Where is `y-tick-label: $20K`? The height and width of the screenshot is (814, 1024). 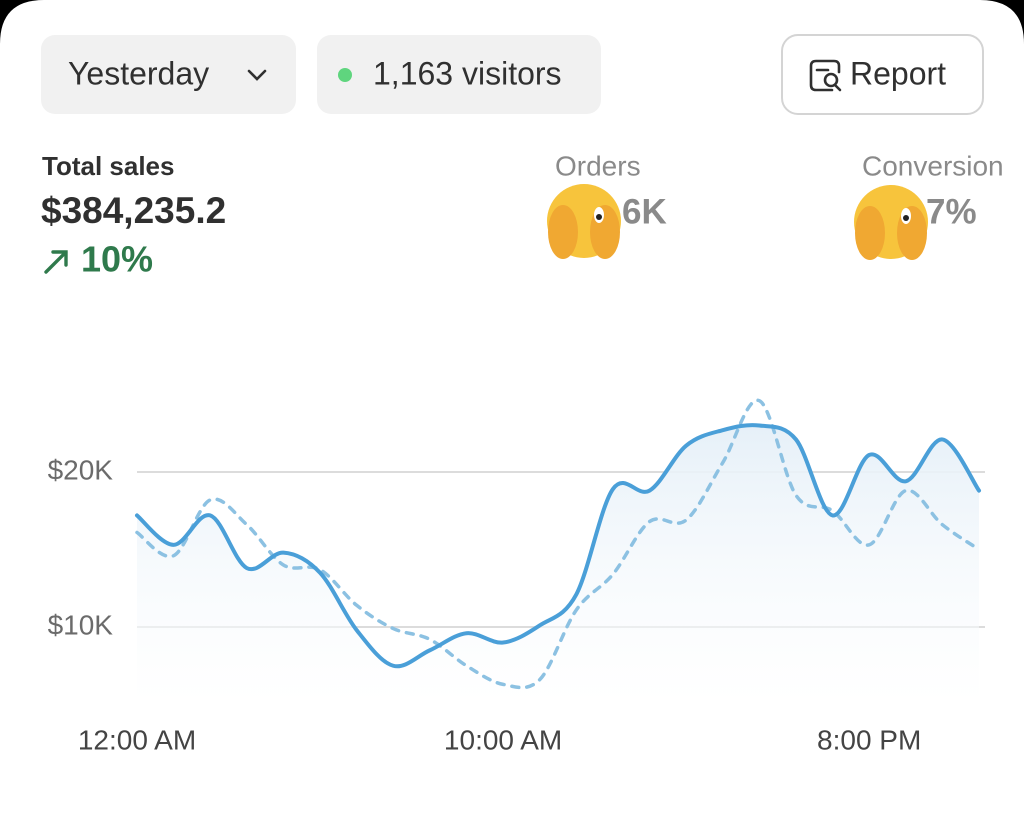
y-tick-label: $20K is located at coordinates (81, 469).